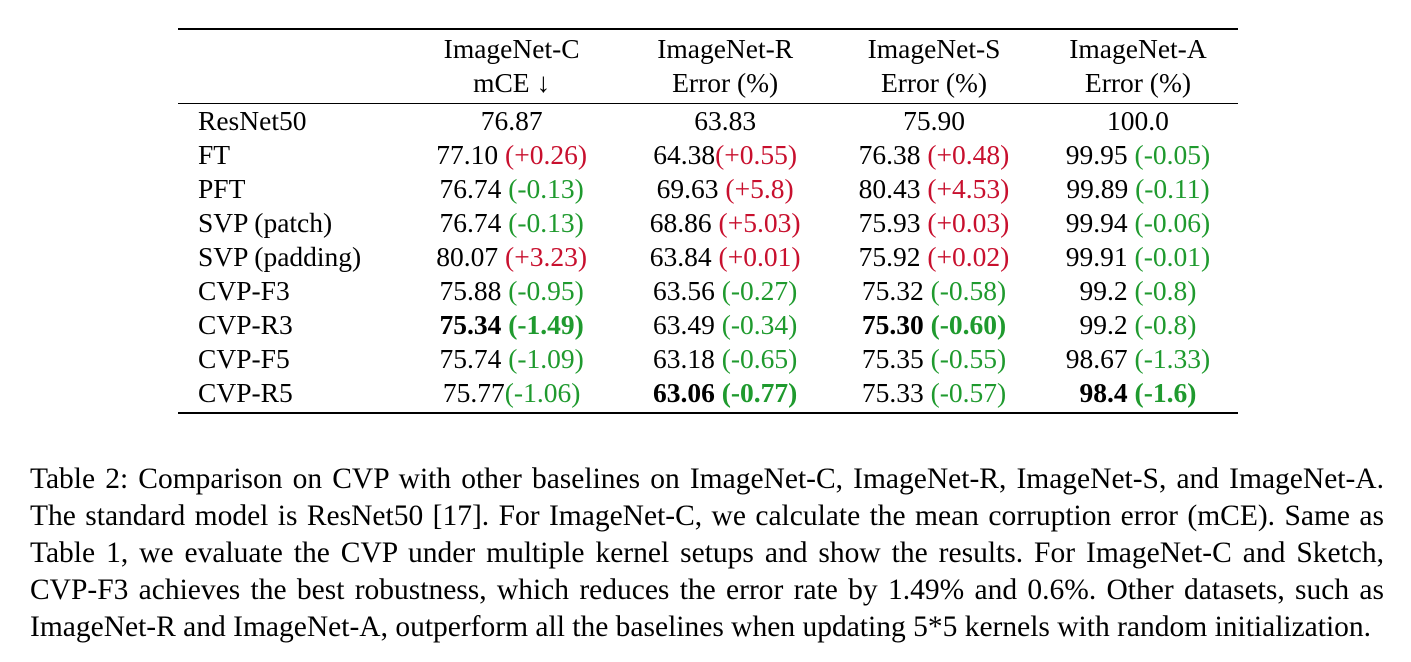 Image resolution: width=1411 pixels, height=662 pixels. I want to click on result-value: 63.56, so click(687, 290).